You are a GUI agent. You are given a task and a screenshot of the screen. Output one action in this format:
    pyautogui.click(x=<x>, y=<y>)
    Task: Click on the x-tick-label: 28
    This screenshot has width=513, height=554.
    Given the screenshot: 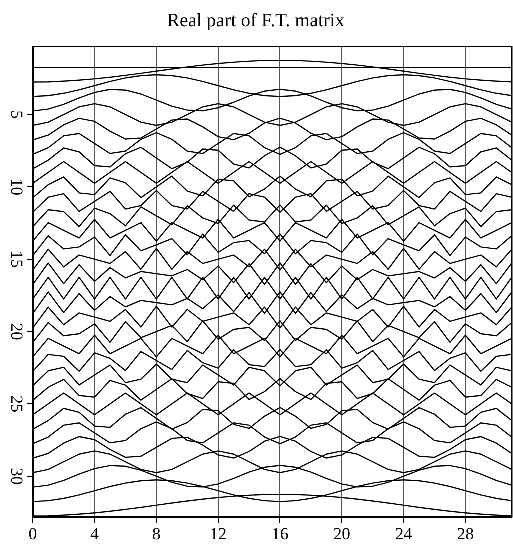 What is the action you would take?
    pyautogui.click(x=465, y=534)
    